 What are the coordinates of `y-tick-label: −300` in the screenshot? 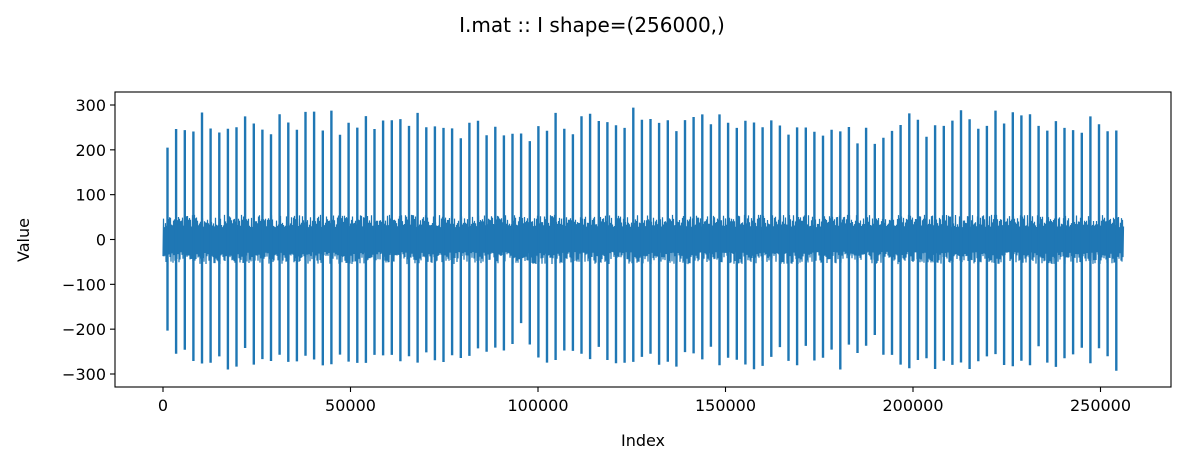 It's located at (84, 374).